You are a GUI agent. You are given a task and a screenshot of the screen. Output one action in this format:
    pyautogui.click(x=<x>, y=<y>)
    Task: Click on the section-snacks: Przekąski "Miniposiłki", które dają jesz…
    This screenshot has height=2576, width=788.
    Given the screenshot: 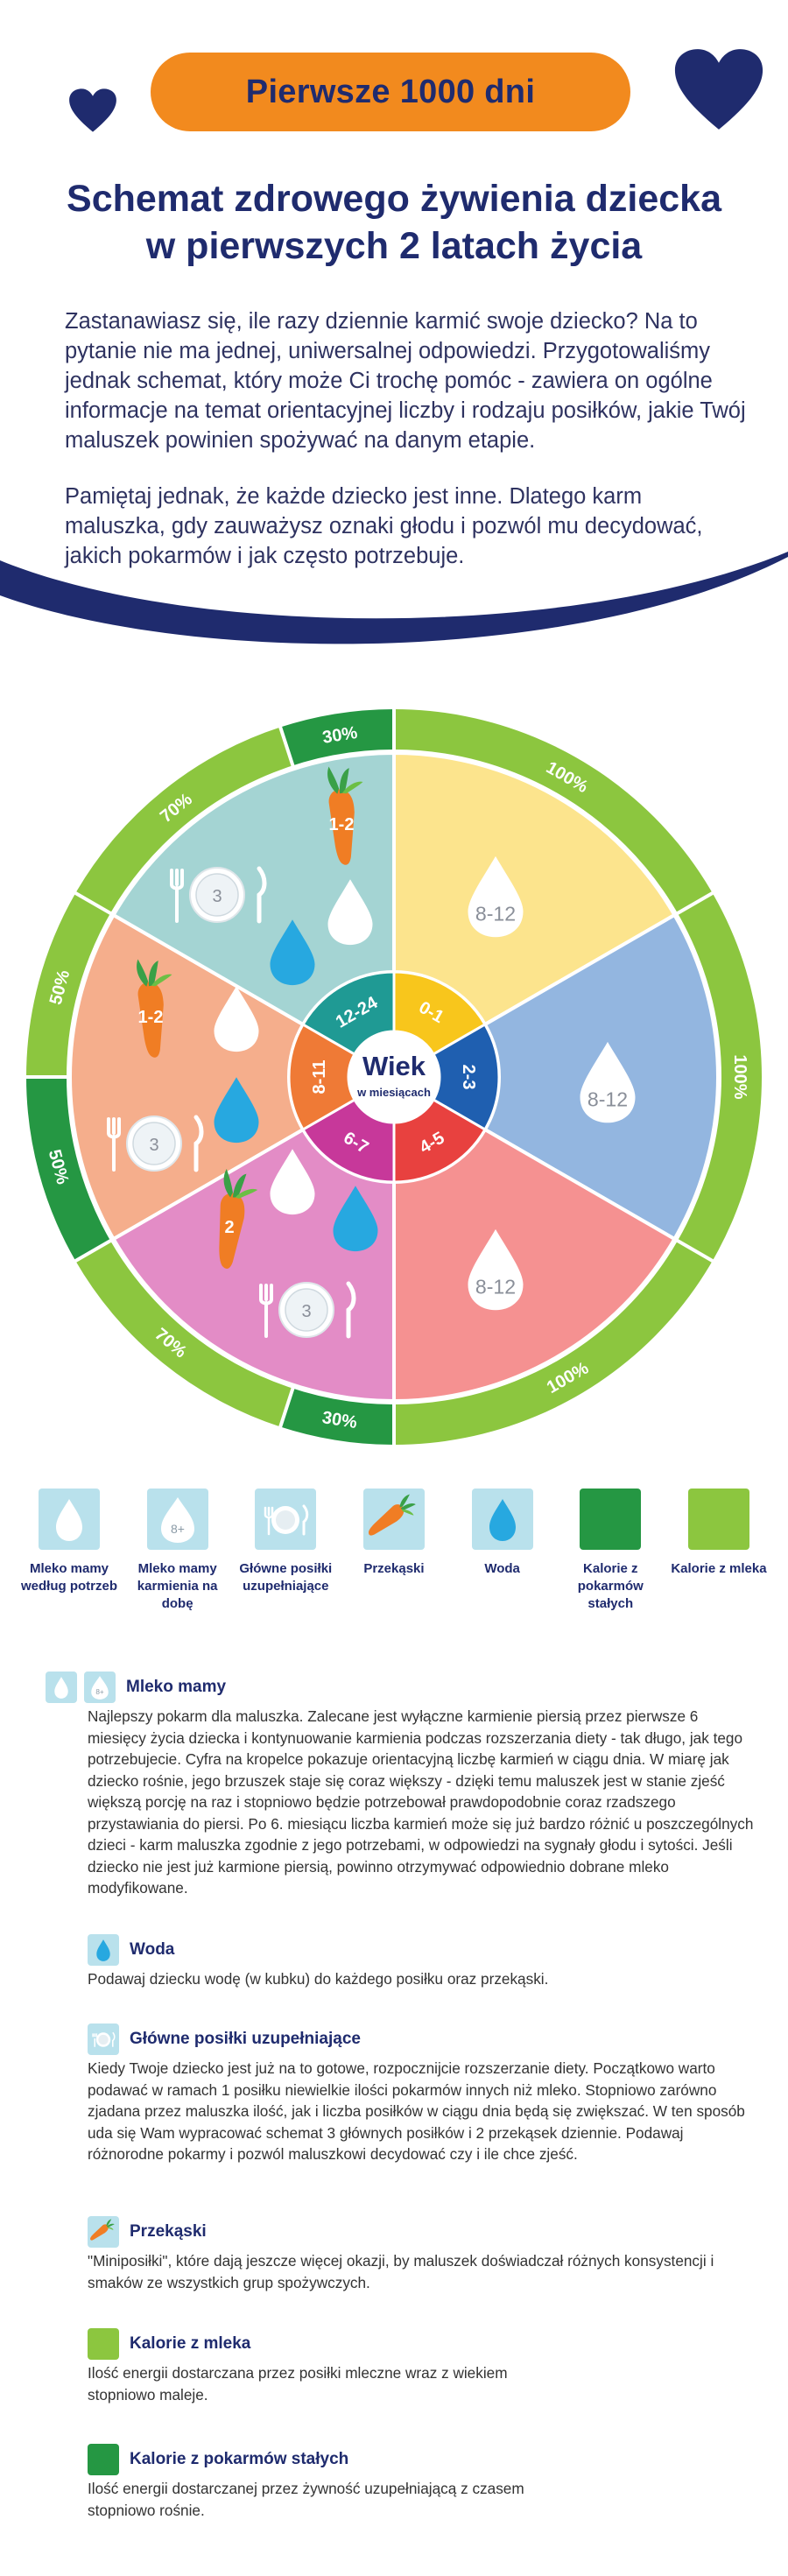 What is the action you would take?
    pyautogui.click(x=400, y=2254)
    